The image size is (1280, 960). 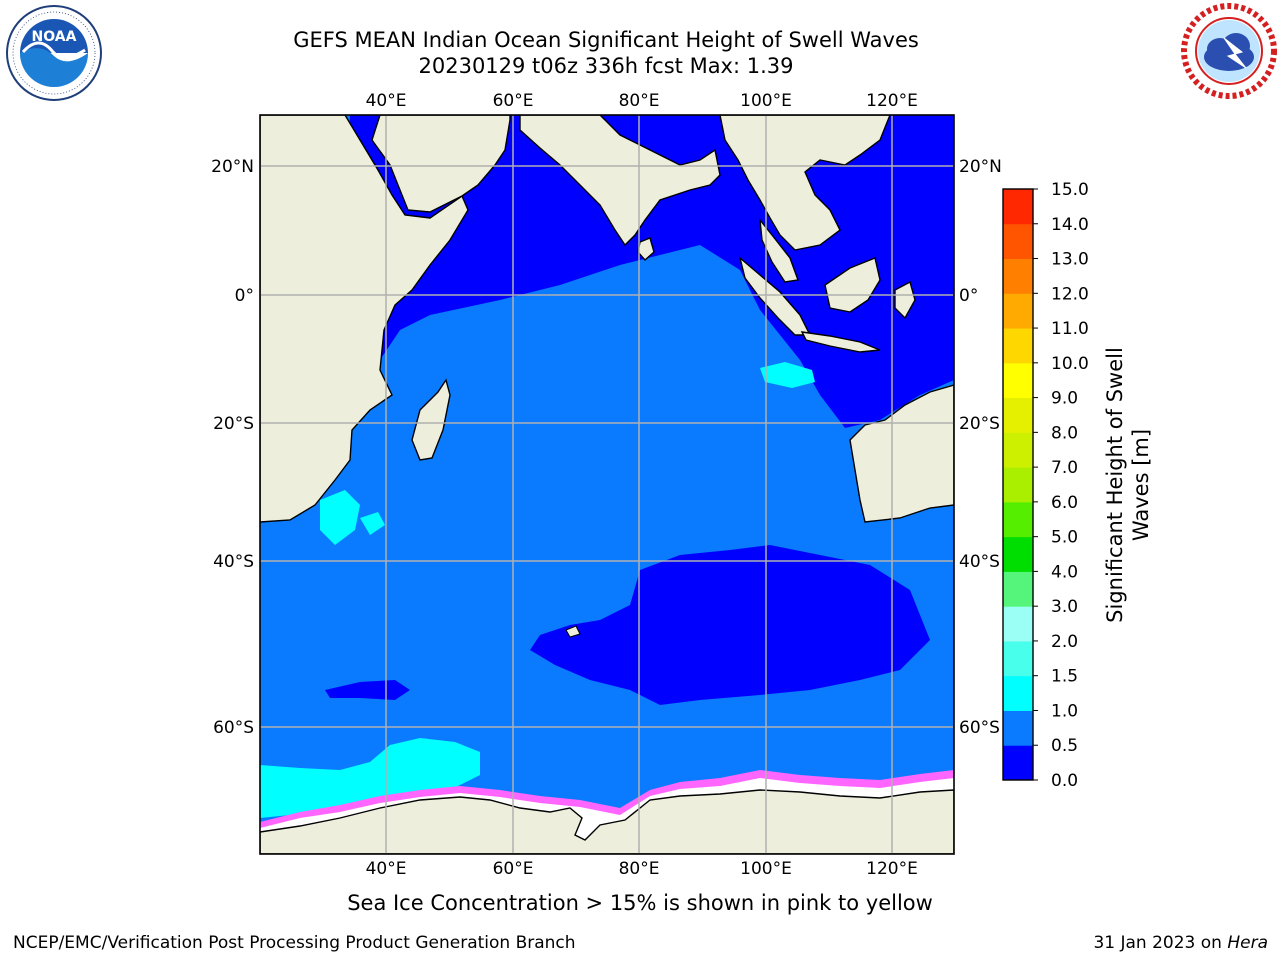 What do you see at coordinates (766, 101) in the screenshot?
I see `lon-label-top-100e: 100°E` at bounding box center [766, 101].